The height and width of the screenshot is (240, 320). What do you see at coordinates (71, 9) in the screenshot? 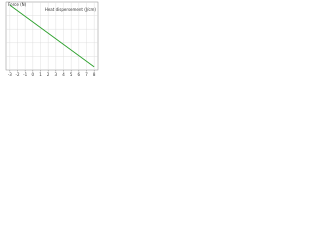
I see `x-axis-label: Heat dispersement (J/cm)` at bounding box center [71, 9].